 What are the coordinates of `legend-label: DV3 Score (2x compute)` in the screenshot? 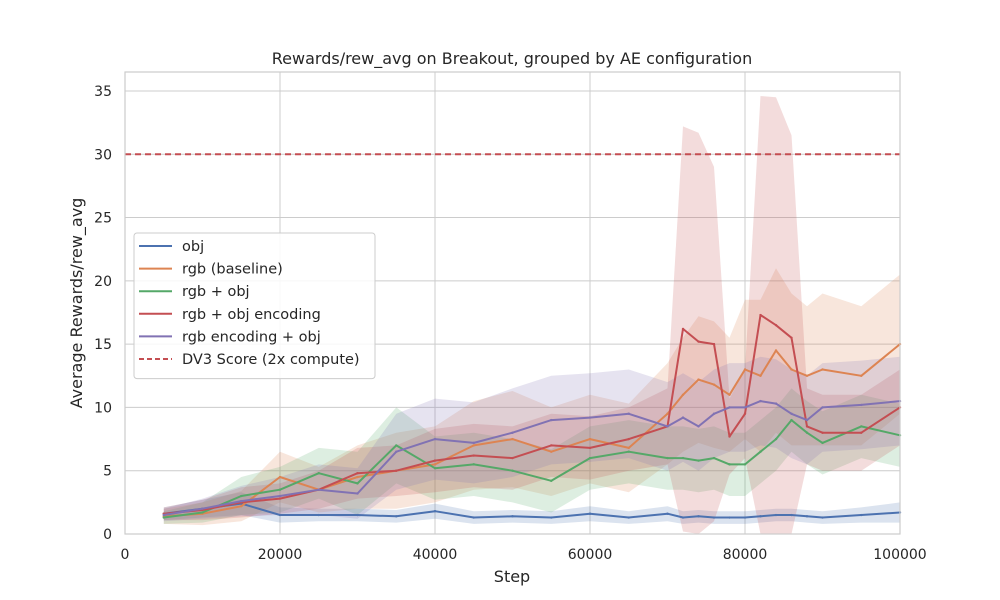 It's located at (271, 360).